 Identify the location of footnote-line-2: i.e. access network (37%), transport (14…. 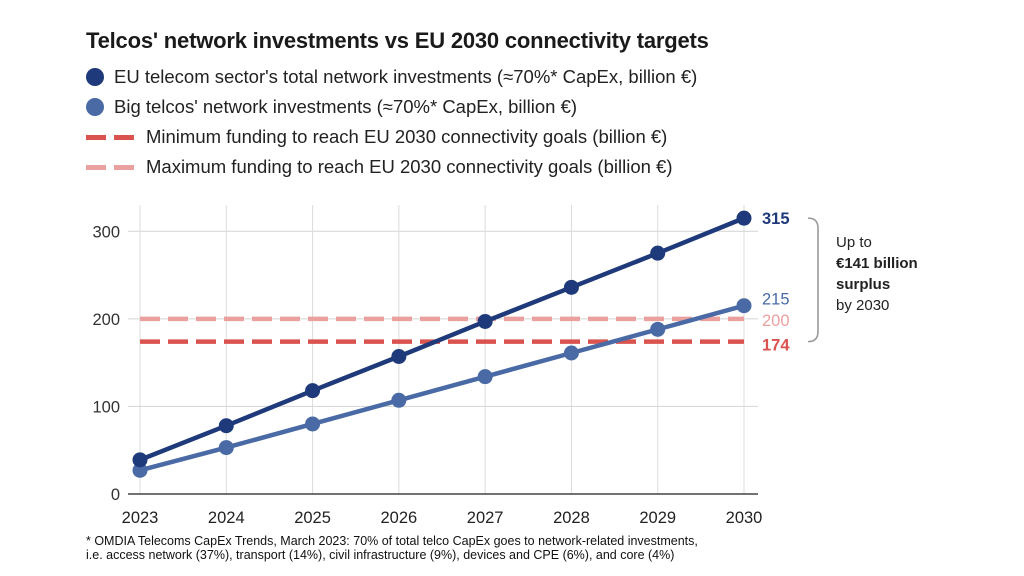
(380, 555).